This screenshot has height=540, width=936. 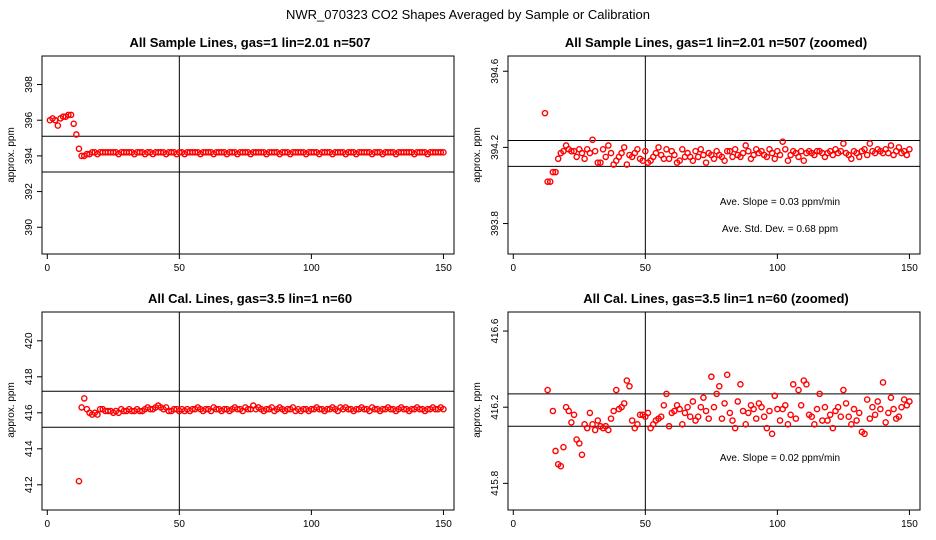 What do you see at coordinates (495, 146) in the screenshot?
I see `y-tick-label: 394.2` at bounding box center [495, 146].